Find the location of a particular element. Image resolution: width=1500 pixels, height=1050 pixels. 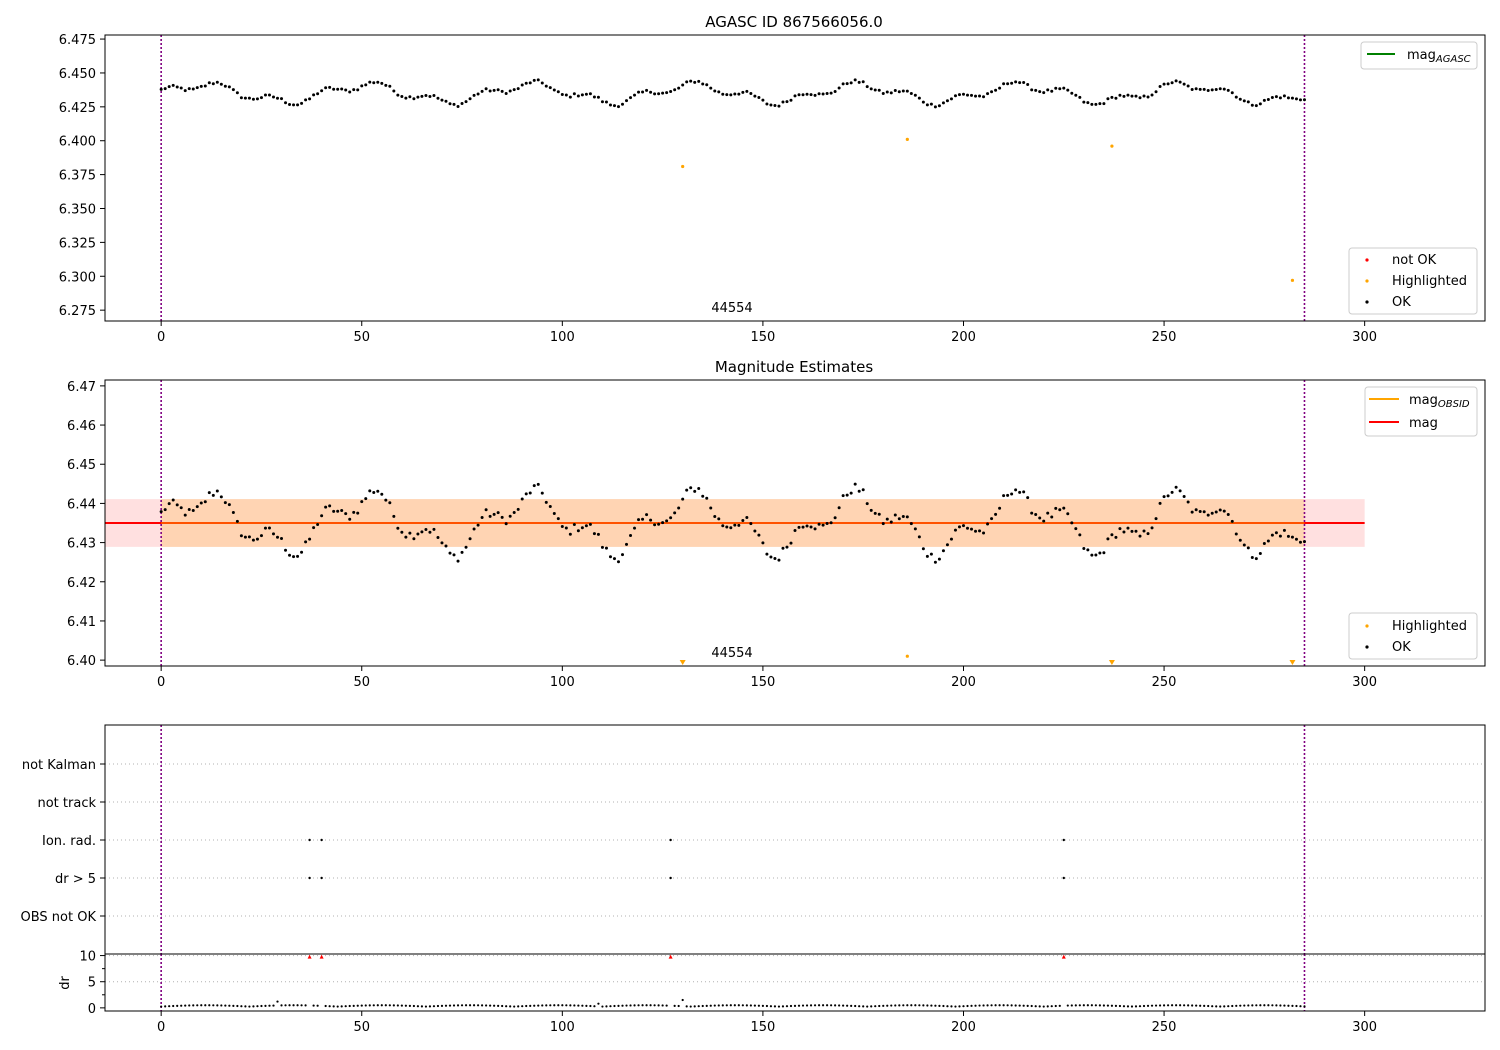

legend-mag-obsid-sub: OBSID is located at coordinates (1454, 404).